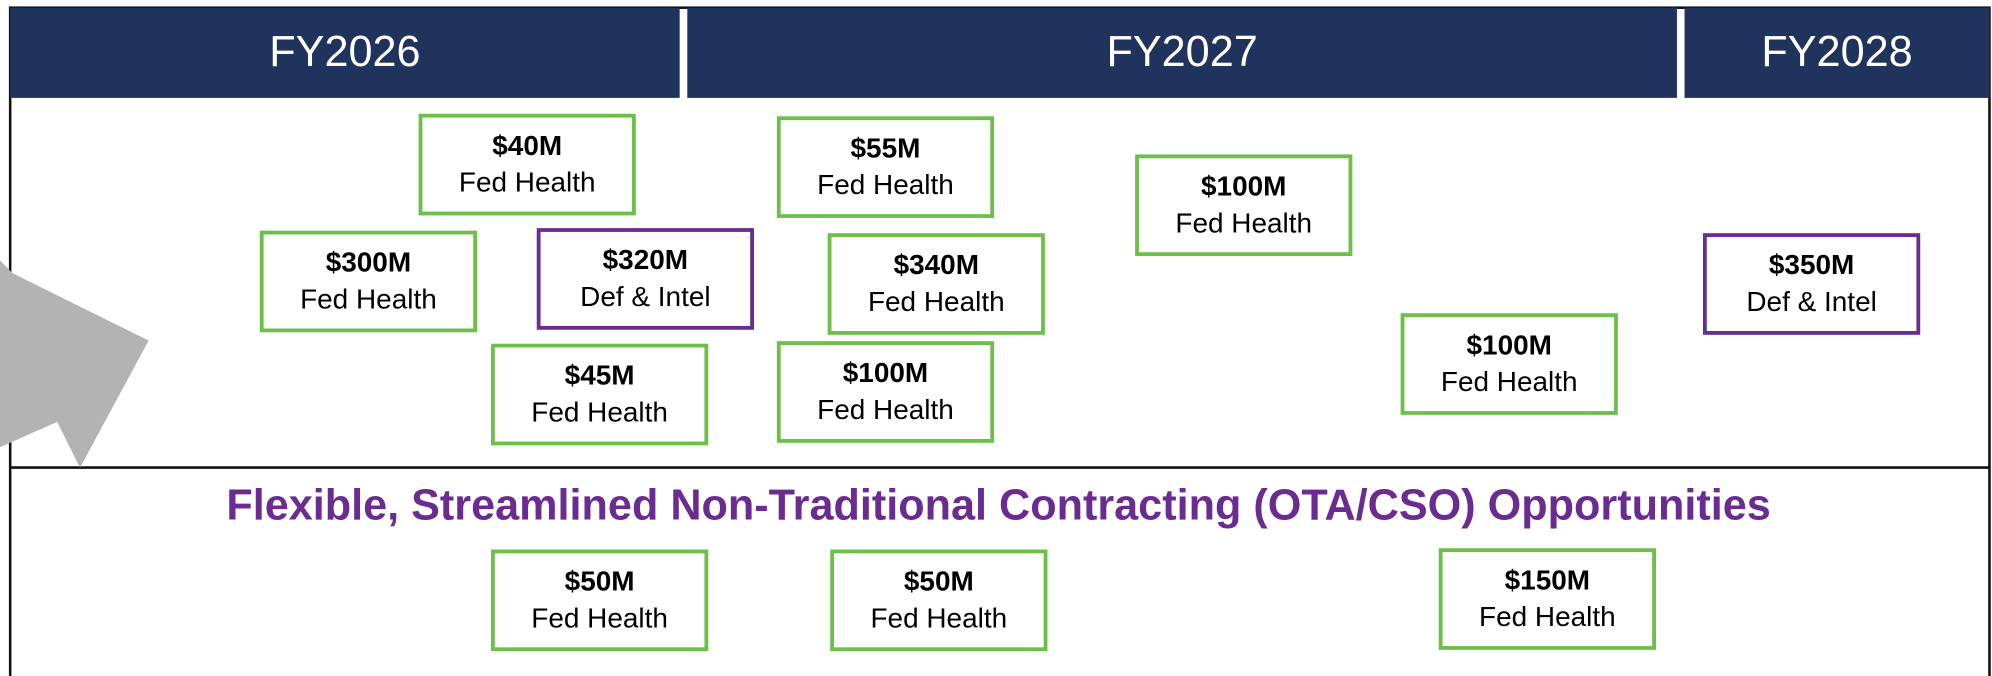  Describe the element at coordinates (1811, 264) in the screenshot. I see `amount: $350M` at that location.